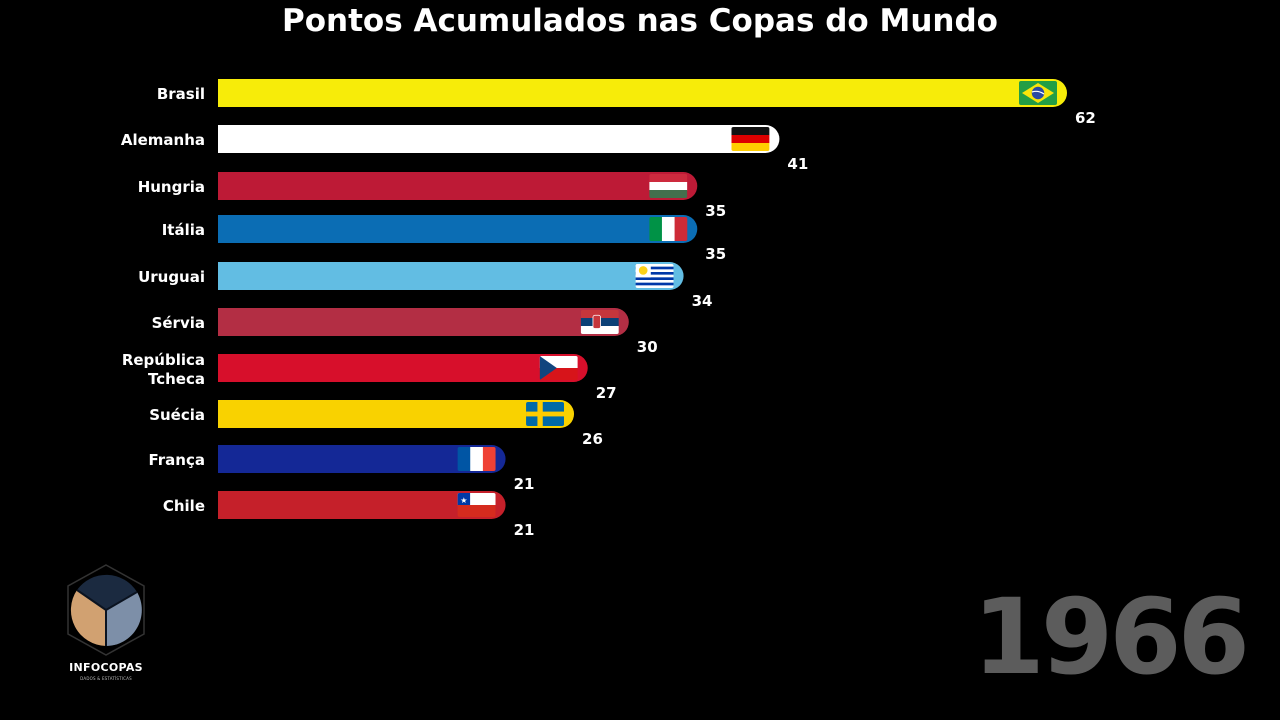 This screenshot has height=720, width=1280. What do you see at coordinates (106, 678) in the screenshot?
I see `logo-tagline: DADOS & ESTATÍSTICAS` at bounding box center [106, 678].